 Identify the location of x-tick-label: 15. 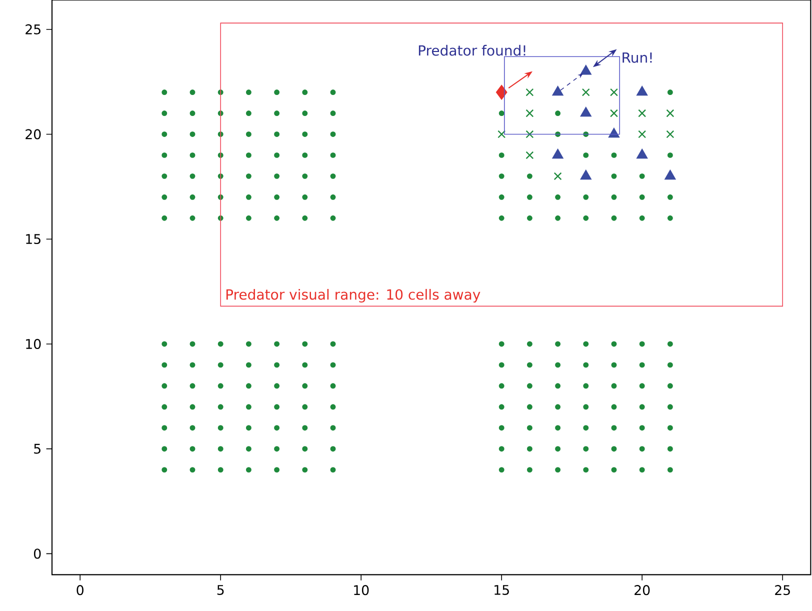
(501, 590).